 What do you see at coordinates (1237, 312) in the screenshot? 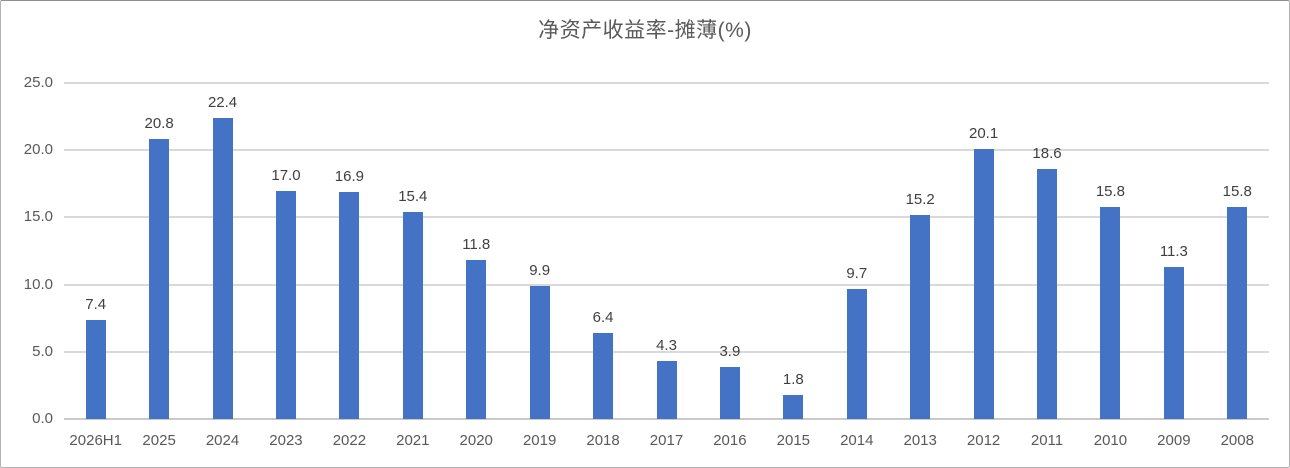
I see `bar-2008` at bounding box center [1237, 312].